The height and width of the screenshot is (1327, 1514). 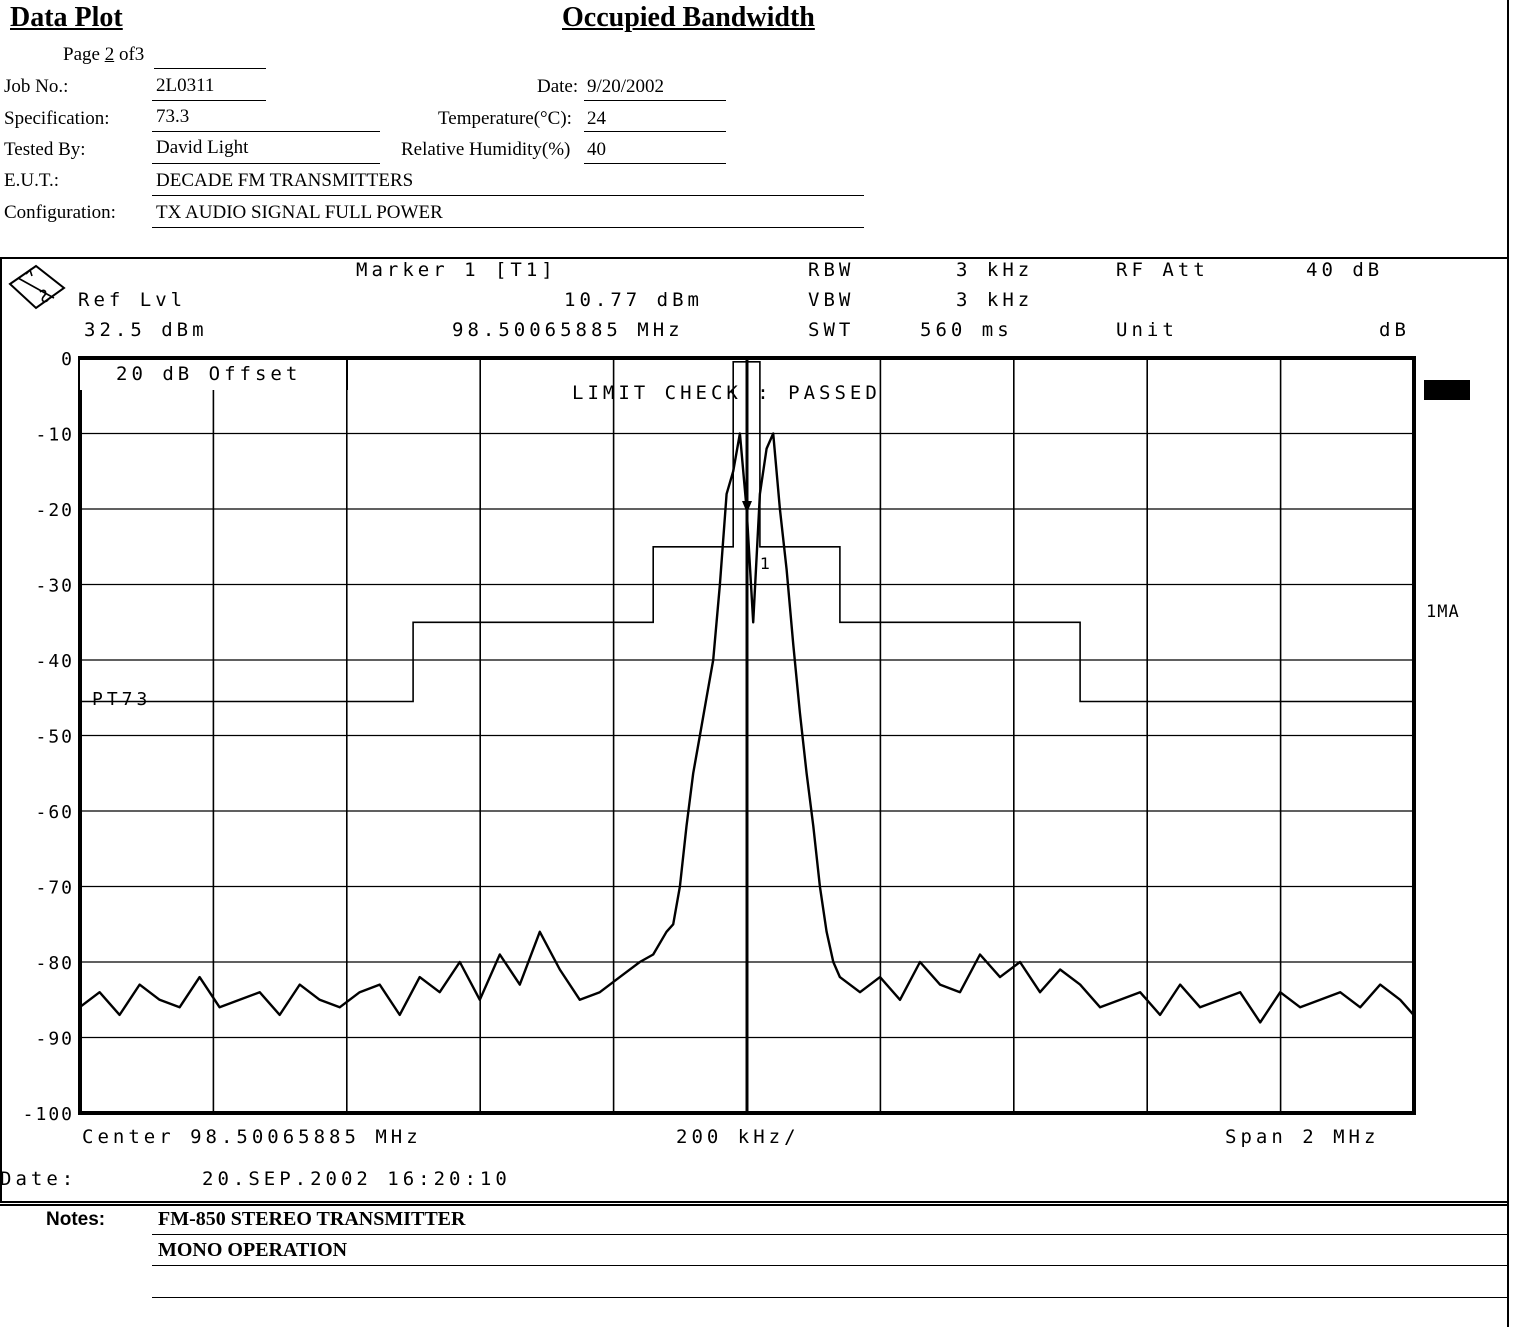 I want to click on span-per-division: 200 kHz/, so click(x=738, y=1137).